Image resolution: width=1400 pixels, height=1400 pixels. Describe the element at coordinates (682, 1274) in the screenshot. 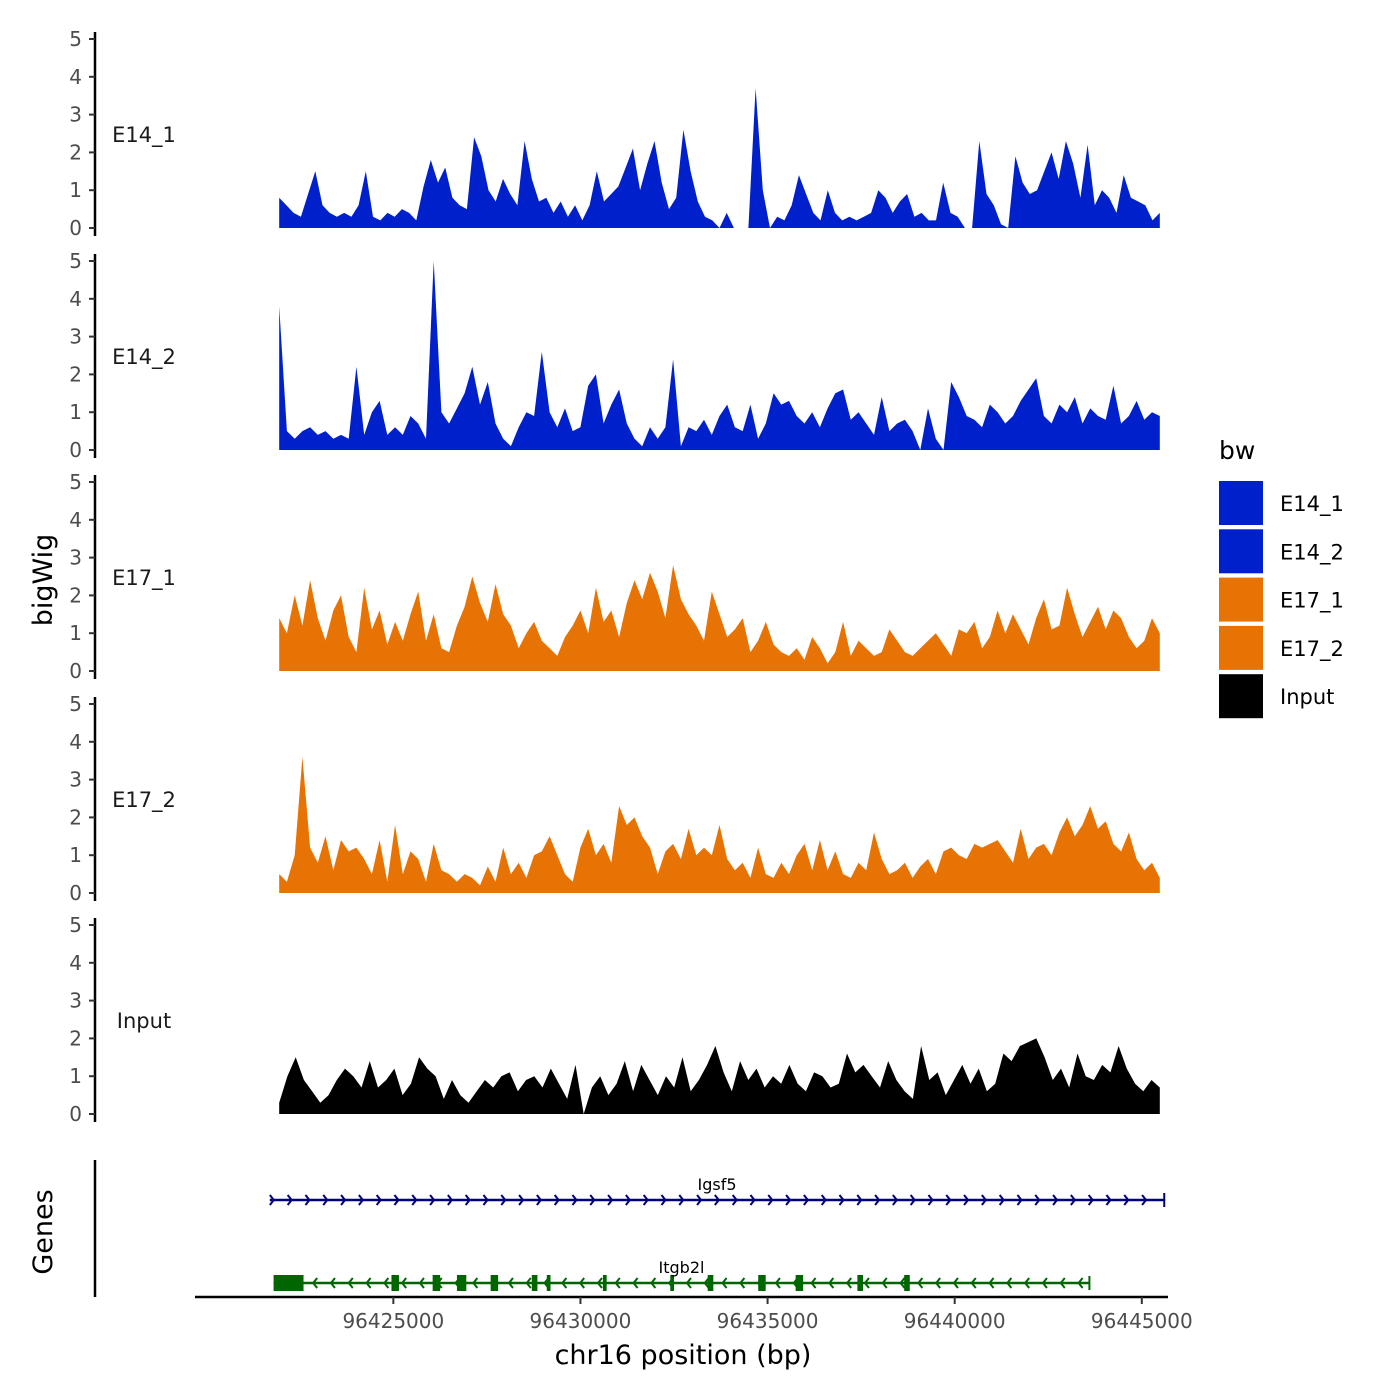

I see `gene-itgb2l: Itgb2l` at that location.